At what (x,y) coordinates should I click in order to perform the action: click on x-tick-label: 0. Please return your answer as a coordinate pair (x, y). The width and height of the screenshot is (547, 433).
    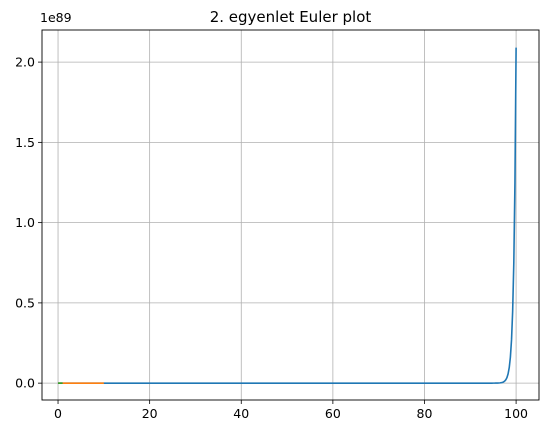
    Looking at the image, I should click on (58, 413).